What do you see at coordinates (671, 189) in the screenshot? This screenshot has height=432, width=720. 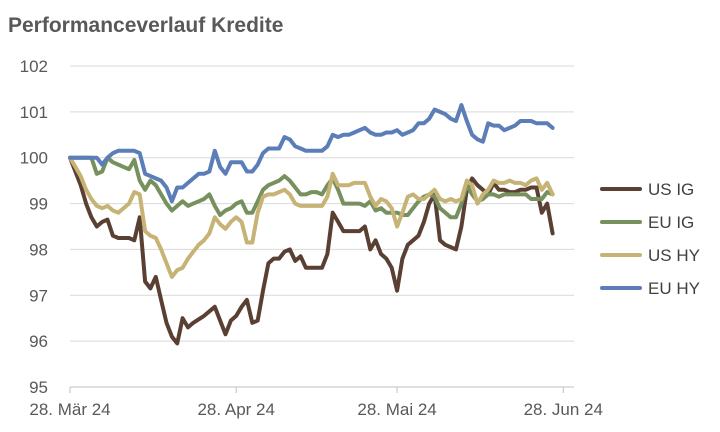 I see `legend-label: US IG` at bounding box center [671, 189].